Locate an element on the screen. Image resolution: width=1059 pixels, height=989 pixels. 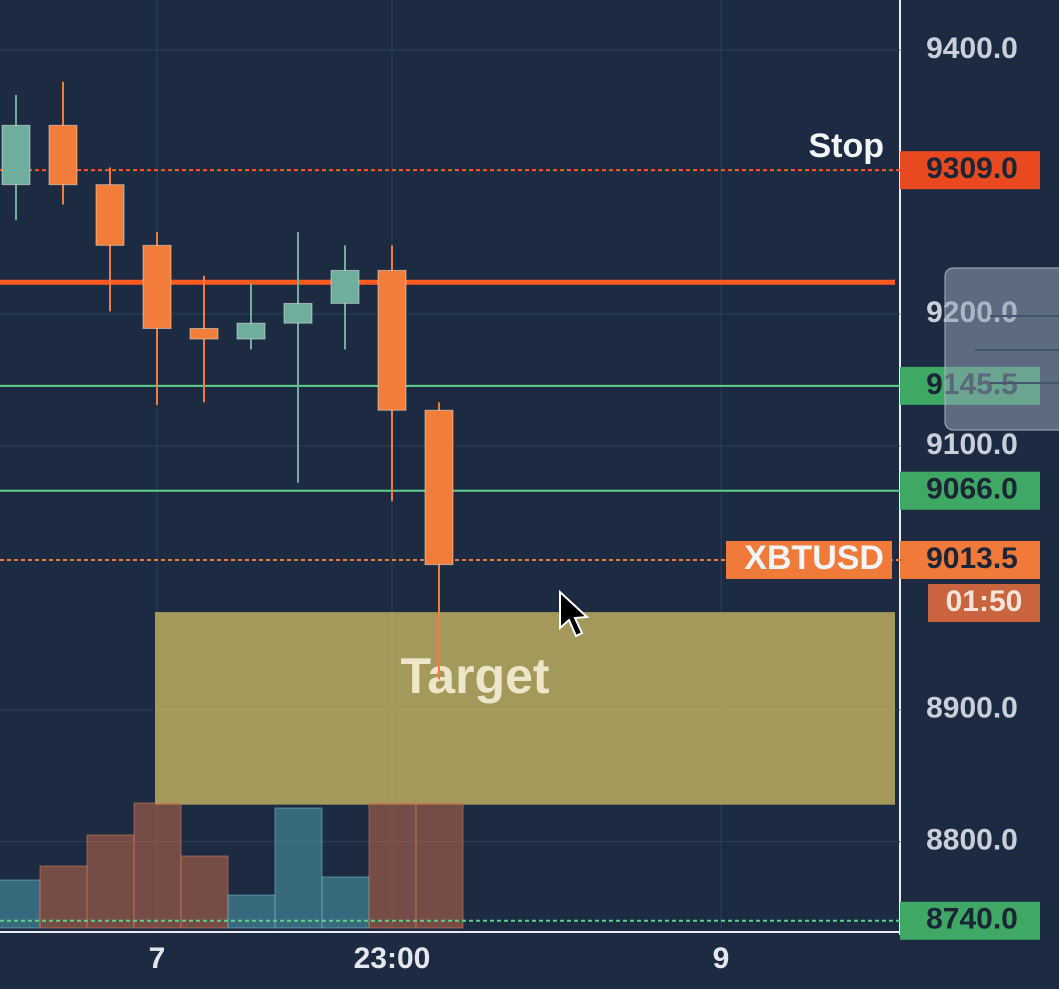
y-tick-label: 9100.0 is located at coordinates (972, 444).